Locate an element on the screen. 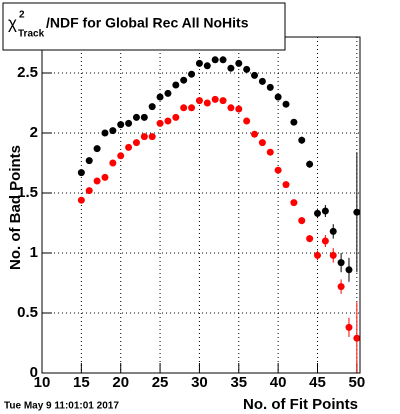  title-sup: 2 is located at coordinates (22, 15).